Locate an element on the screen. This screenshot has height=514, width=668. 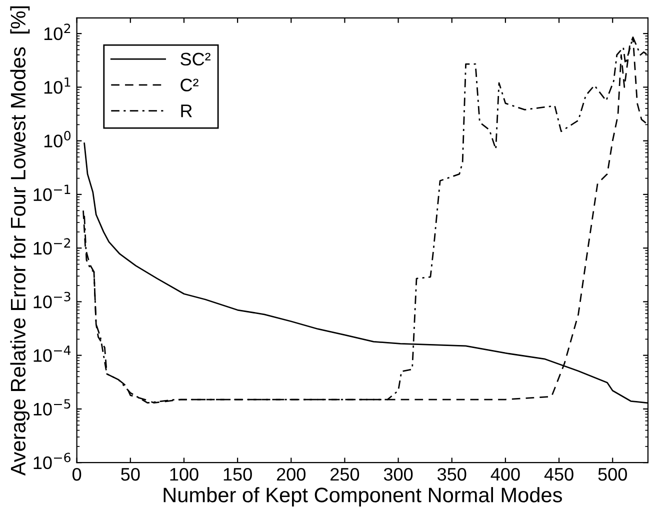
y-tick-label: 10$^{1}$ is located at coordinates (57, 85).